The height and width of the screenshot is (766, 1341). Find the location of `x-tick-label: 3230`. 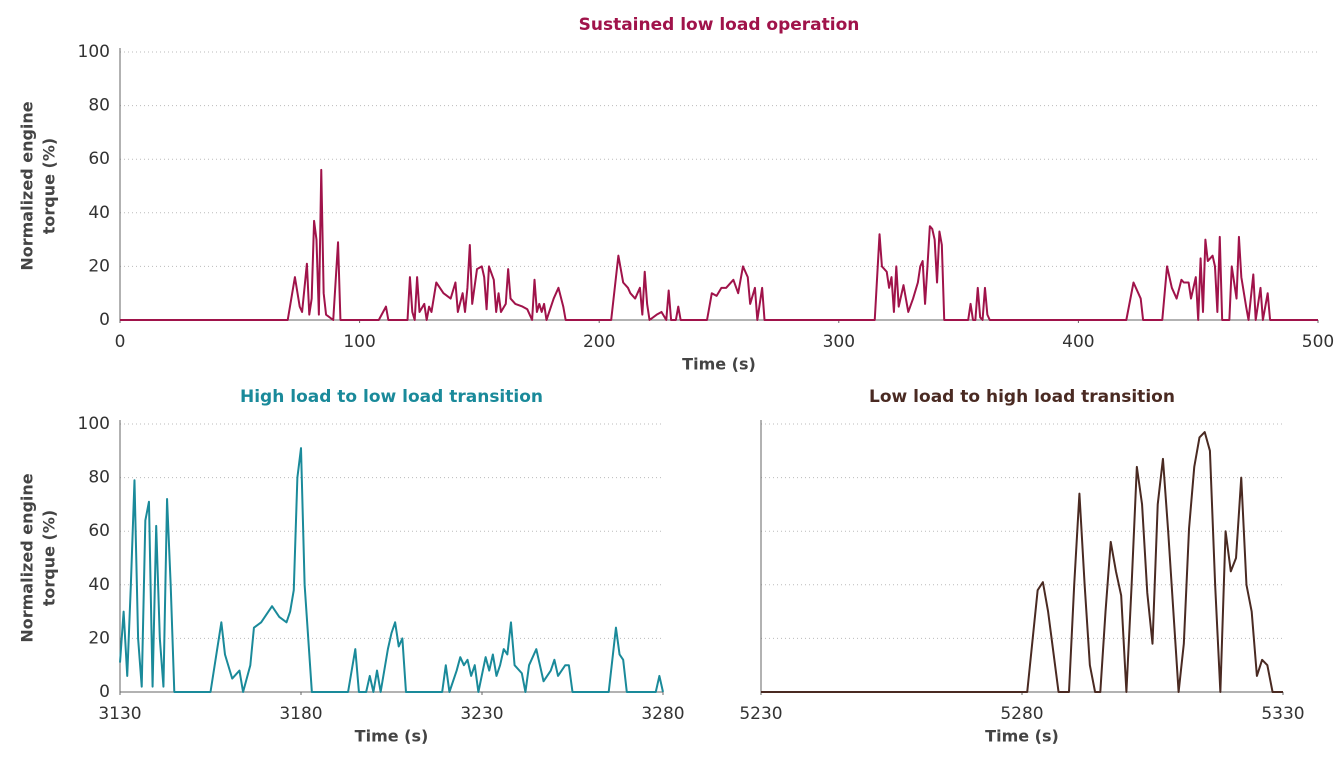

x-tick-label: 3230 is located at coordinates (481, 714).